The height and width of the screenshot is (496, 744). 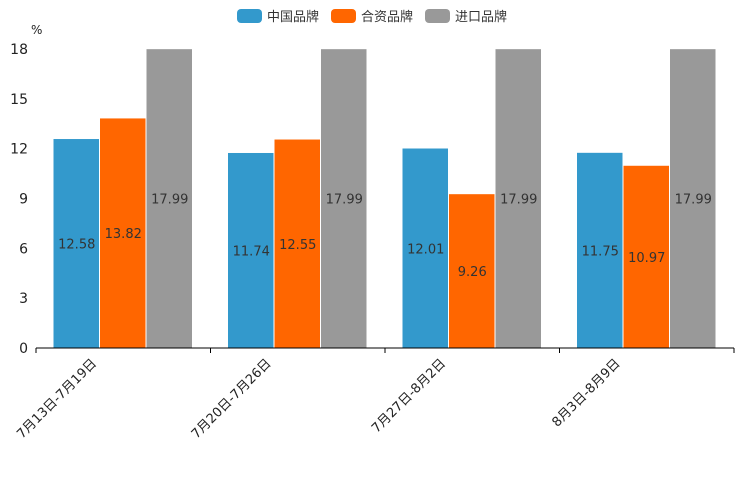 I want to click on data-label-2-2: 17.99, so click(x=518, y=200).